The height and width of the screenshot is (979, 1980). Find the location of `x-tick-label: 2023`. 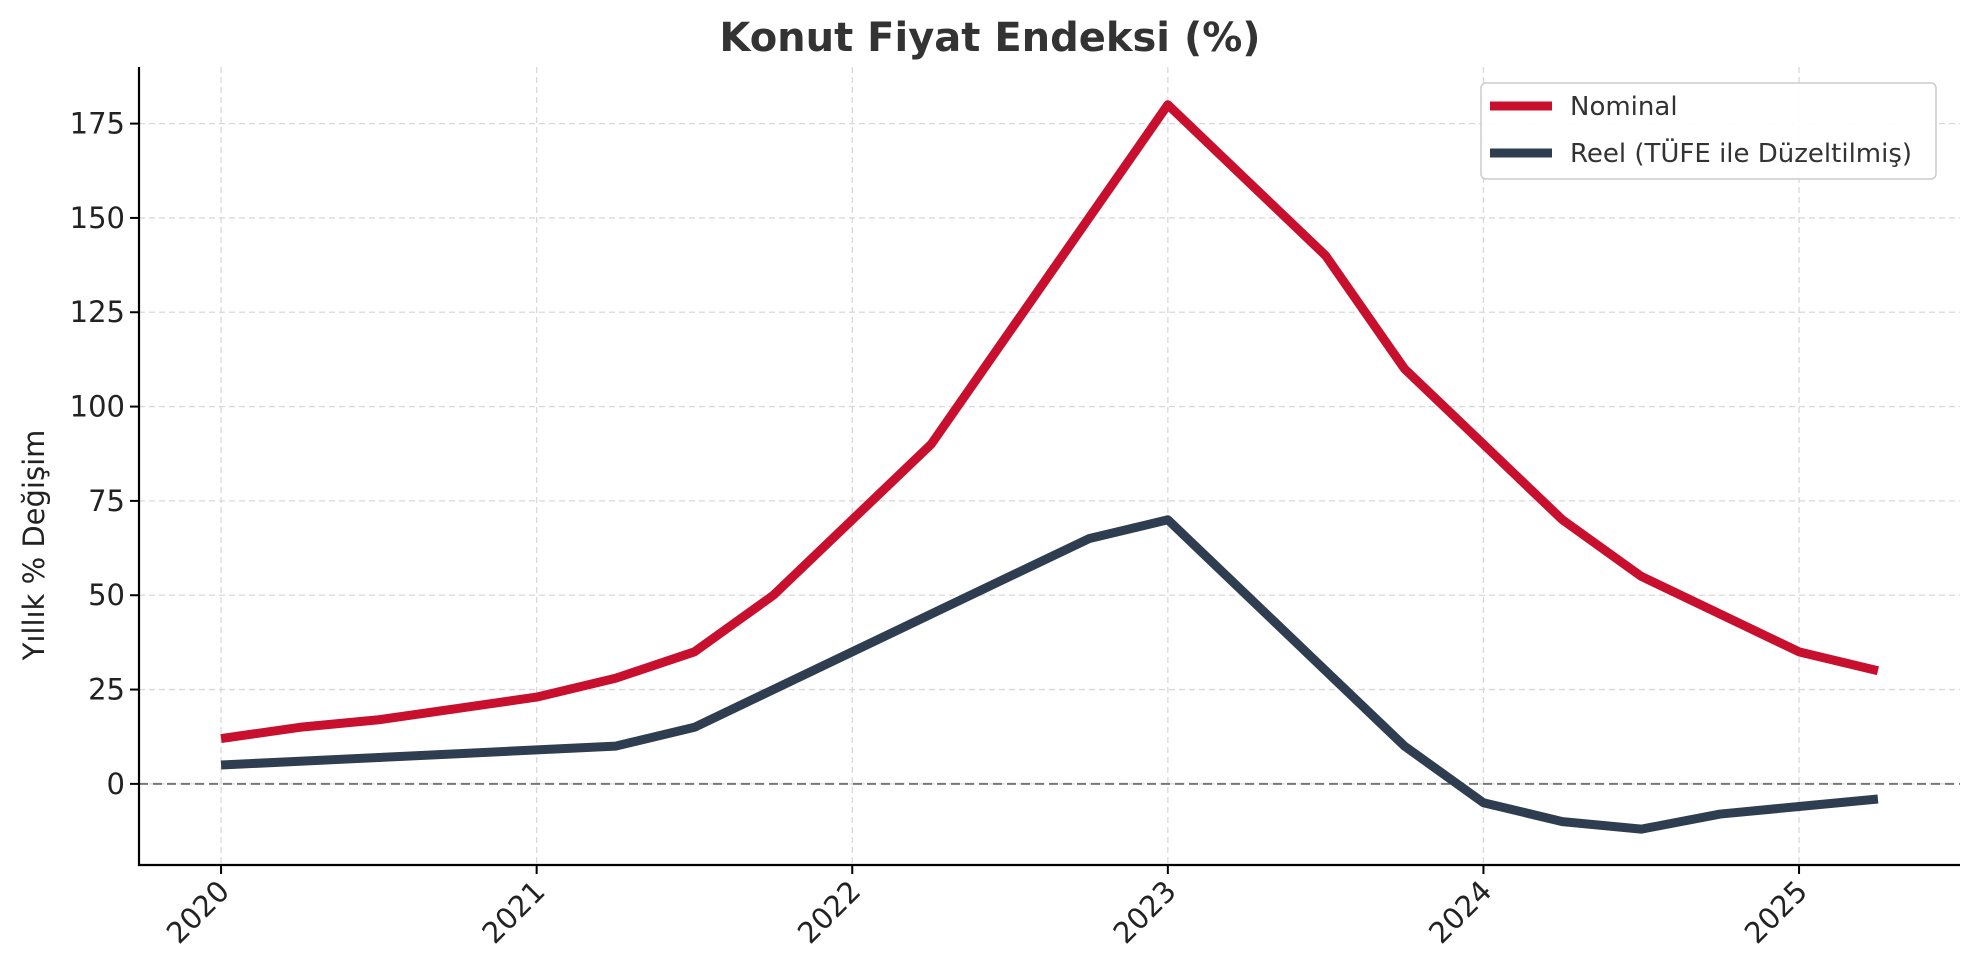

x-tick-label: 2023 is located at coordinates (1145, 912).